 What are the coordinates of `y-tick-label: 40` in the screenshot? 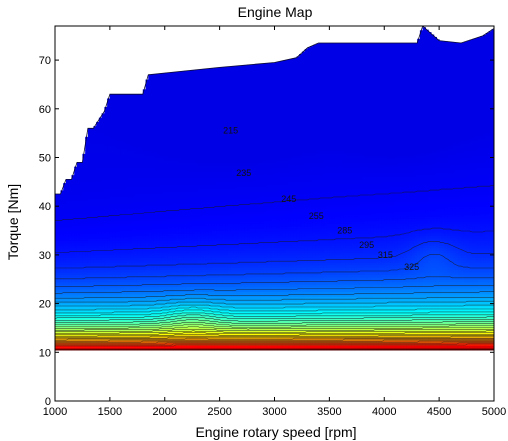 It's located at (45, 207).